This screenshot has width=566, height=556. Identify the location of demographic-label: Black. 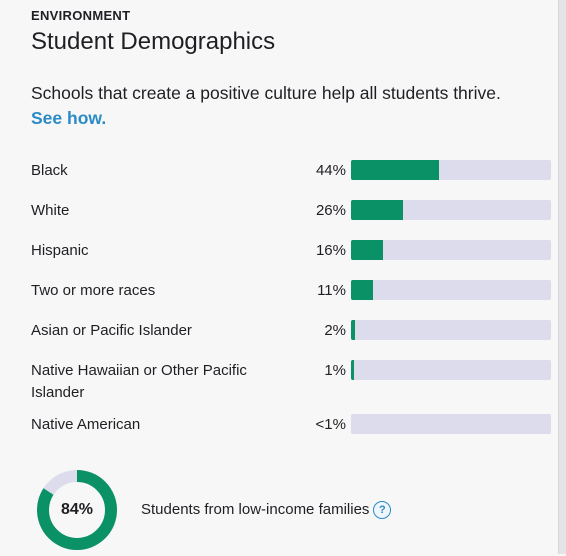
(49, 170).